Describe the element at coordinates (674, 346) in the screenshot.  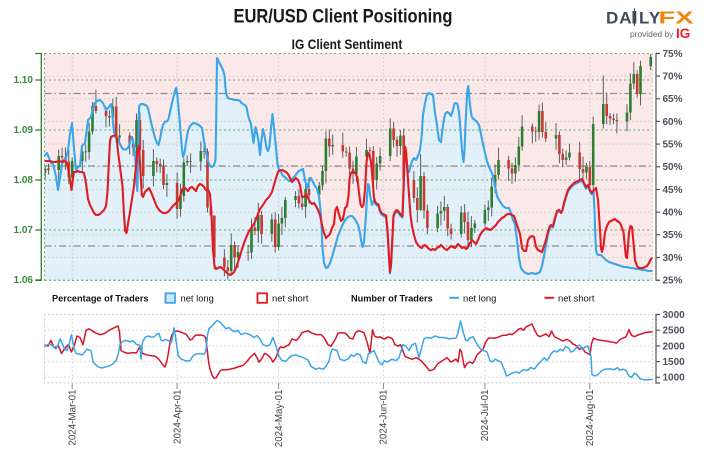
I see `svg-text: 2000` at that location.